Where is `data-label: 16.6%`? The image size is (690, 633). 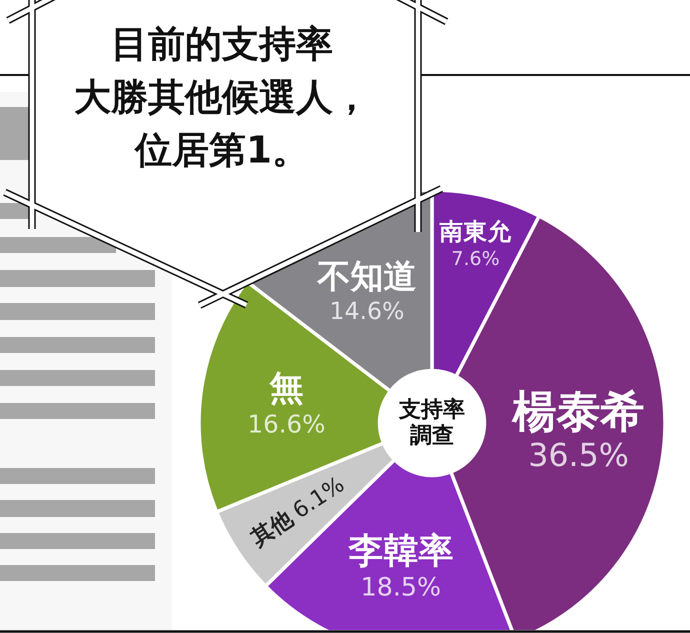
data-label: 16.6% is located at coordinates (287, 423).